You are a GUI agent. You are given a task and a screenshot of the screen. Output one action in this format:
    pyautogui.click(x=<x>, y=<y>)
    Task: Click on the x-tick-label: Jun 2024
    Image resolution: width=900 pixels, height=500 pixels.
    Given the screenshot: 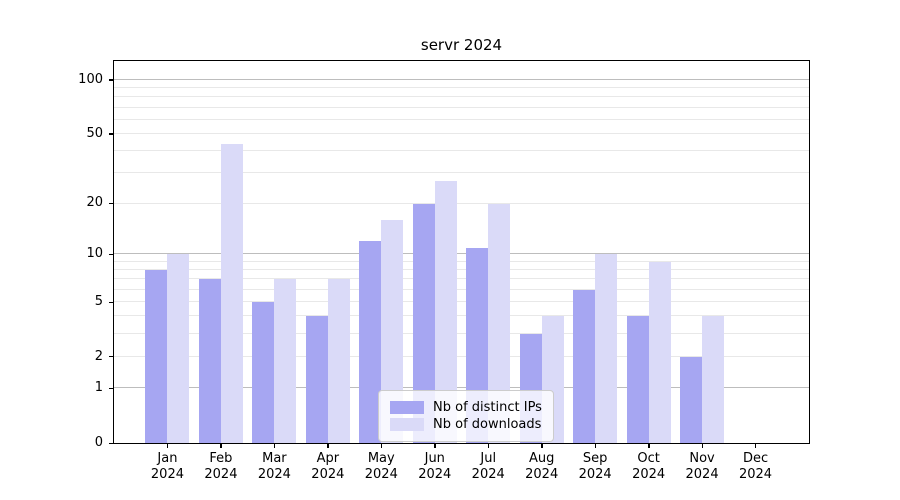 What is the action you would take?
    pyautogui.click(x=435, y=466)
    